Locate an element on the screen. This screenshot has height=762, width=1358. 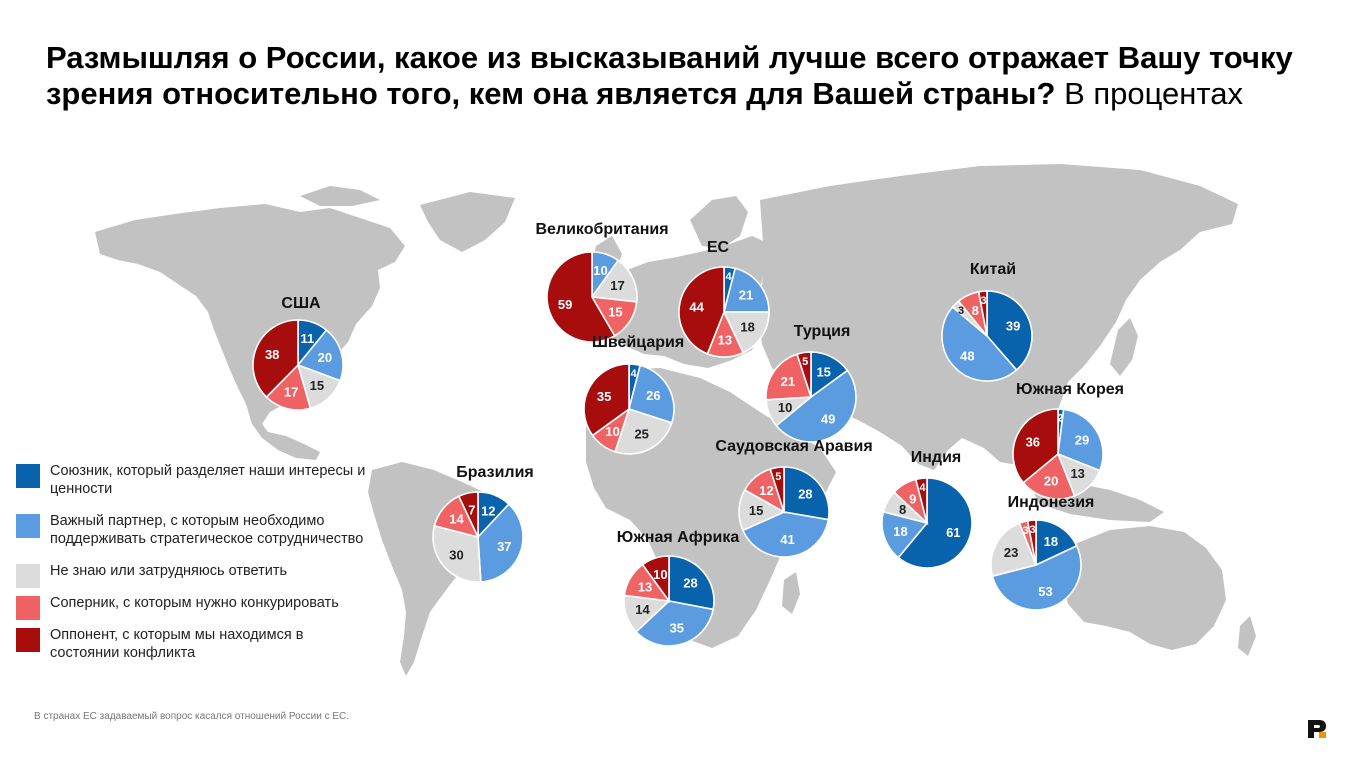
legend-swatch-ally is located at coordinates (28, 476).